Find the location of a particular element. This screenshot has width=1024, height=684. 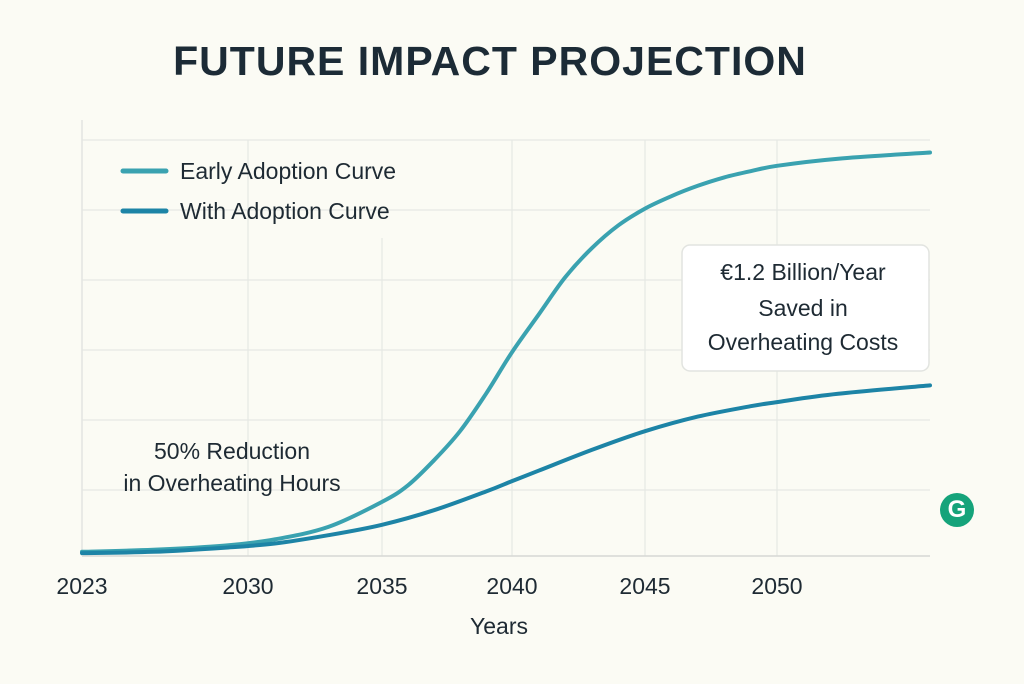

annotation-text-line: €1.2 Billion/Year is located at coordinates (803, 272).